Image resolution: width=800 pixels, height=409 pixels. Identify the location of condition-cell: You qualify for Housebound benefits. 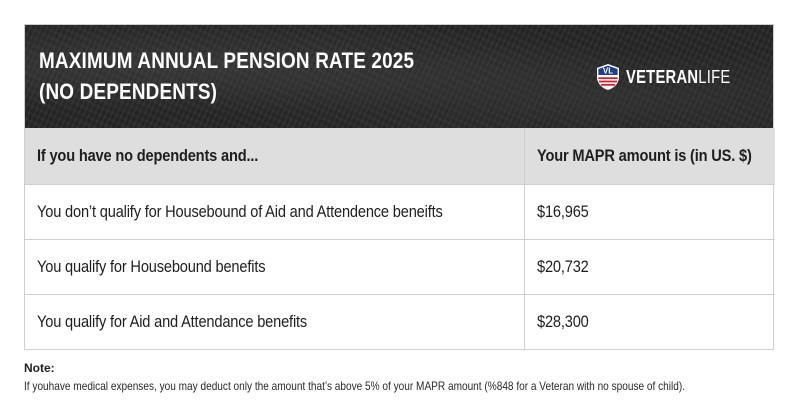
(275, 266).